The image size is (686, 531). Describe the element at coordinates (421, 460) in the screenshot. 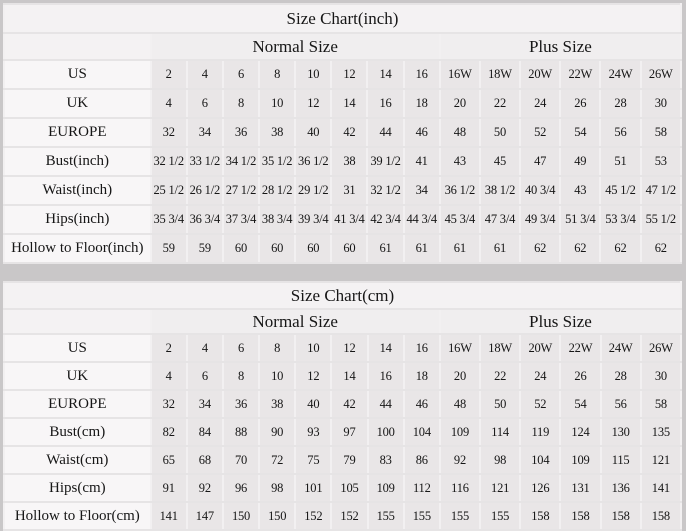

I see `size-value-cell: 86` at that location.